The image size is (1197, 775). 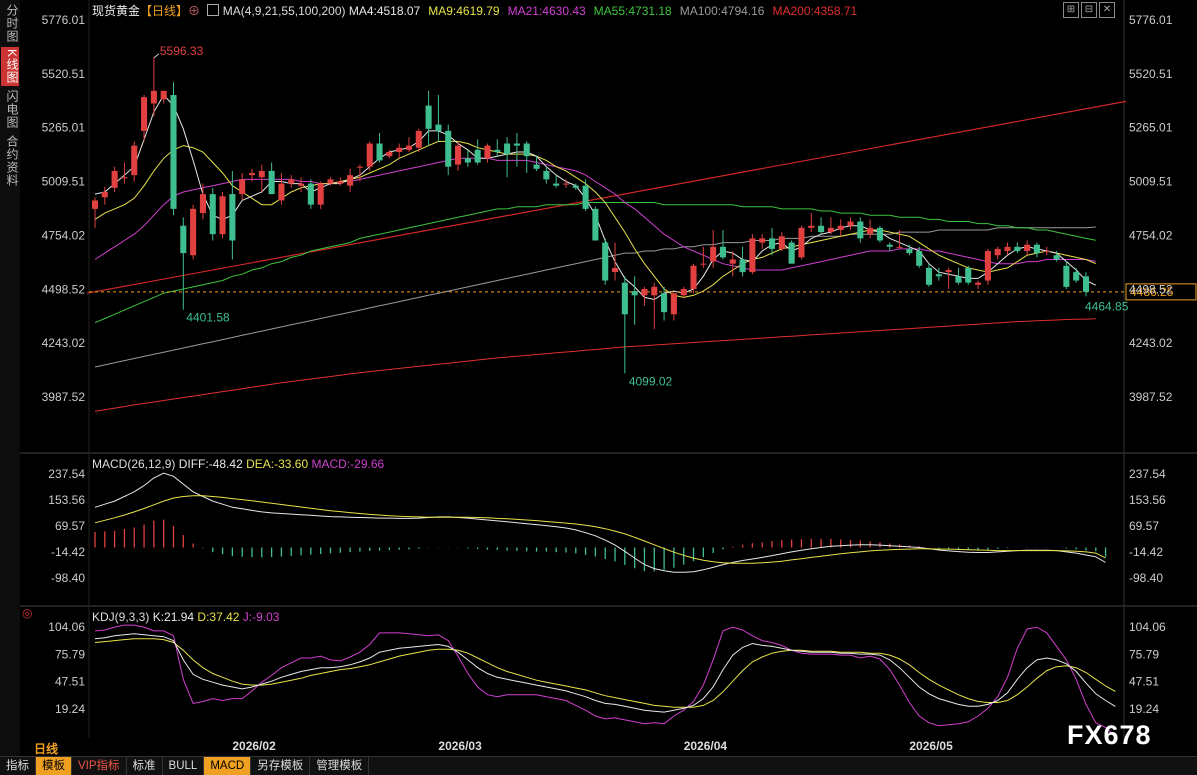 What do you see at coordinates (1151, 397) in the screenshot?
I see `price-tick-right: 3987.52` at bounding box center [1151, 397].